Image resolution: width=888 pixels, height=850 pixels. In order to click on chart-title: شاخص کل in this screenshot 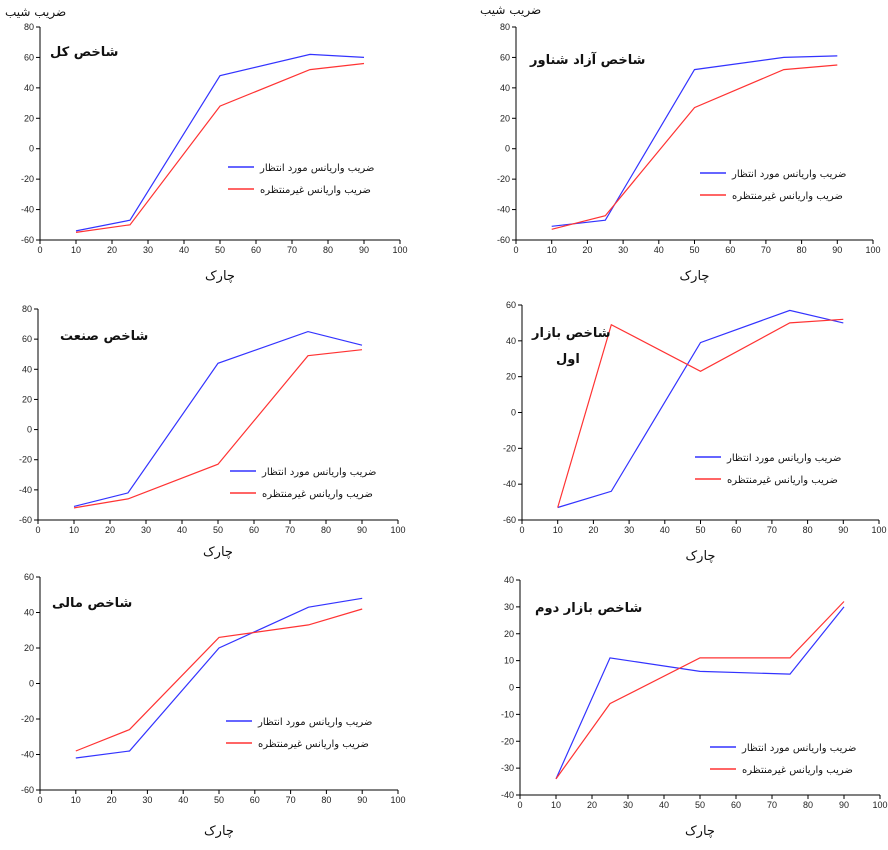, I will do `click(84, 52)`.